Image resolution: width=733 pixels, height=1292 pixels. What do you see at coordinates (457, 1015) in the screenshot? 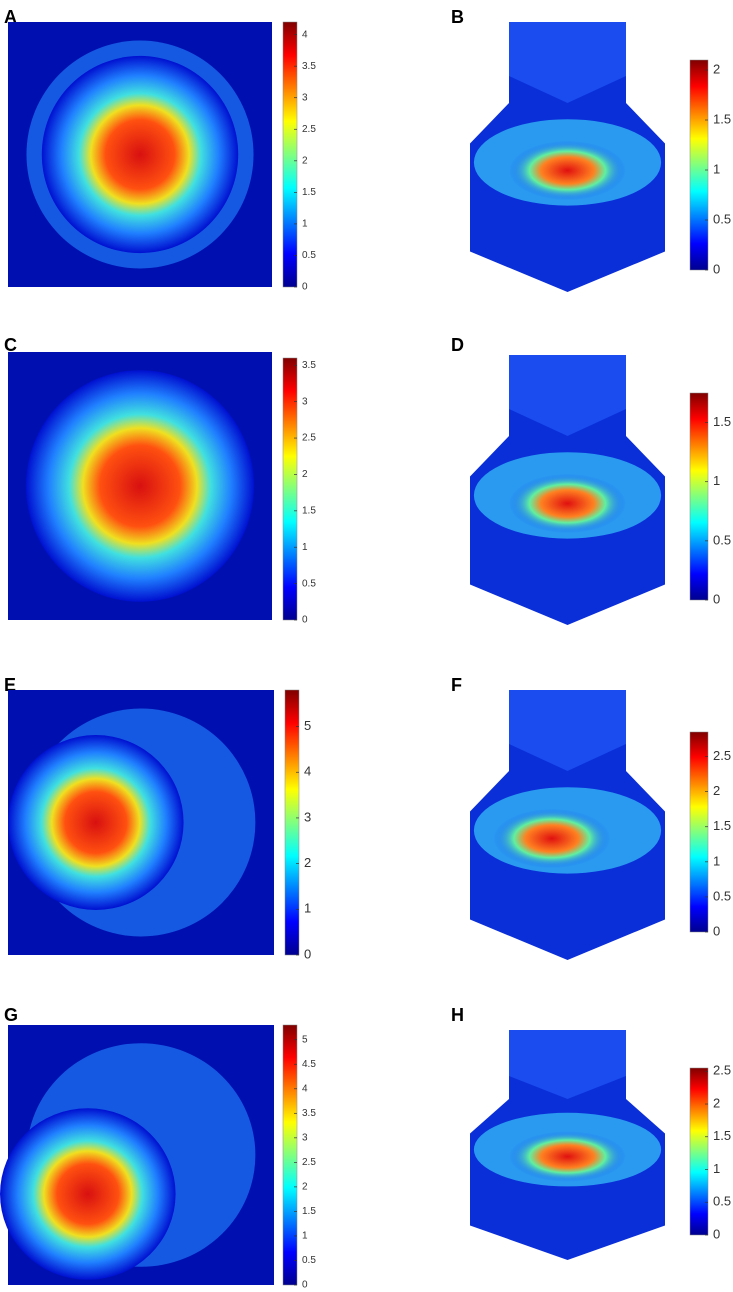
I see `panel-label: H` at bounding box center [457, 1015].